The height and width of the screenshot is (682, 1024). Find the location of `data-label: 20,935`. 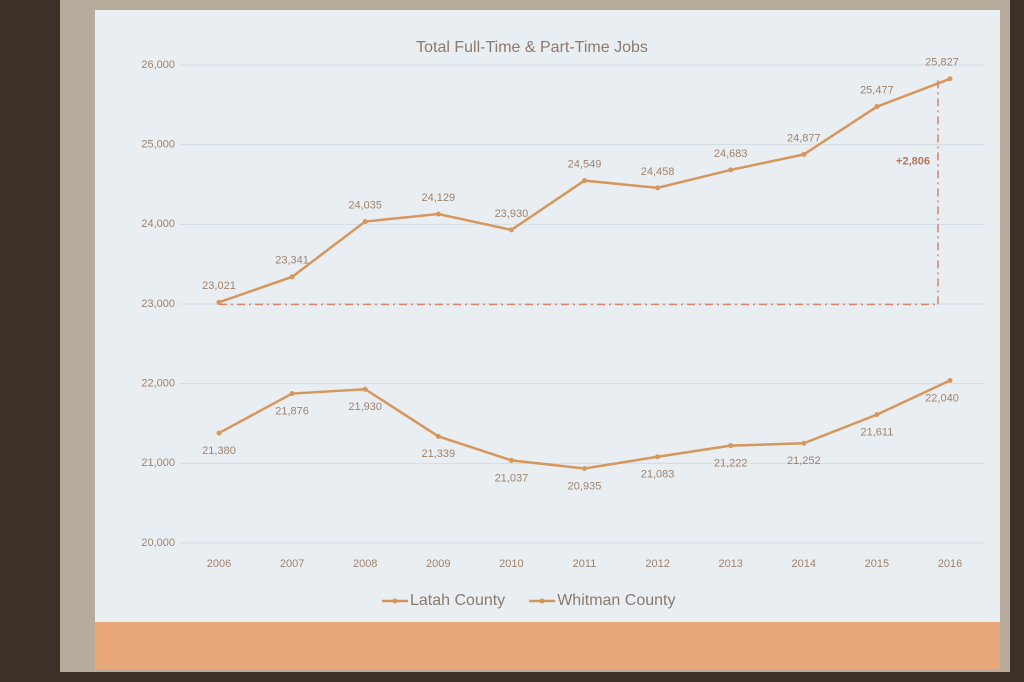

data-label: 20,935 is located at coordinates (585, 486).